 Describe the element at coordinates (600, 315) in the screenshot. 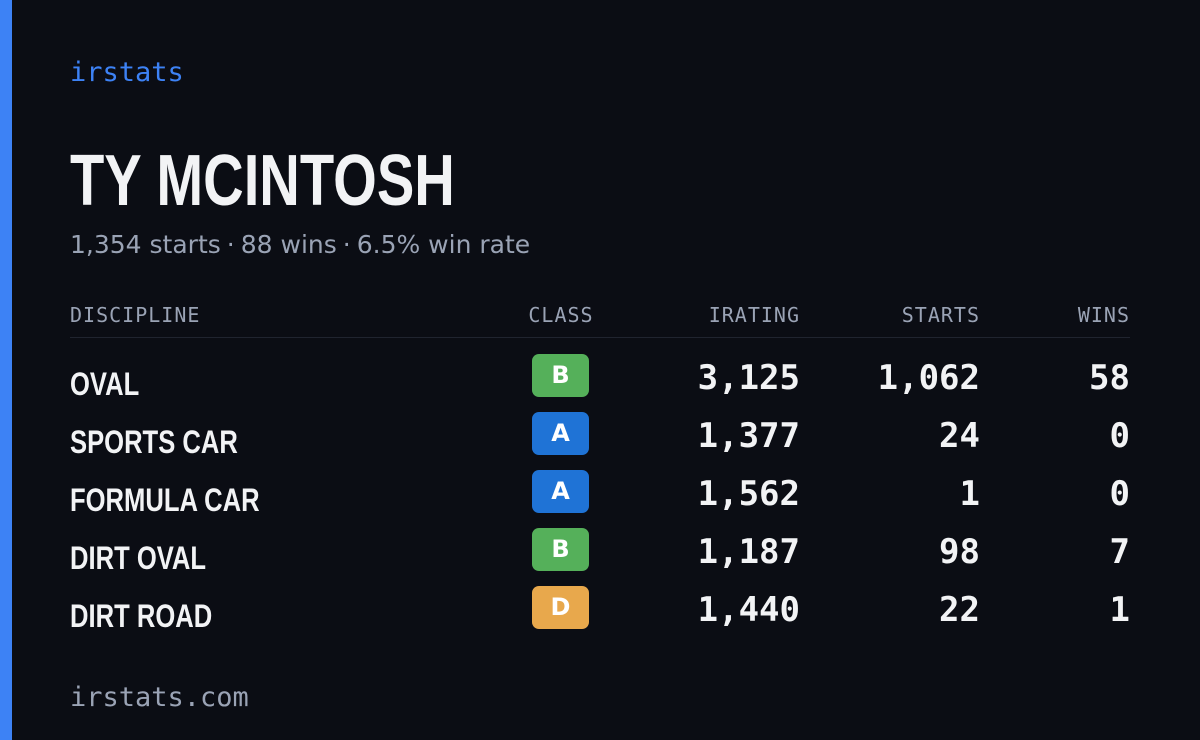

I see `table-header: DISCIPLINE CLASS IRATING STARTS WINS` at that location.